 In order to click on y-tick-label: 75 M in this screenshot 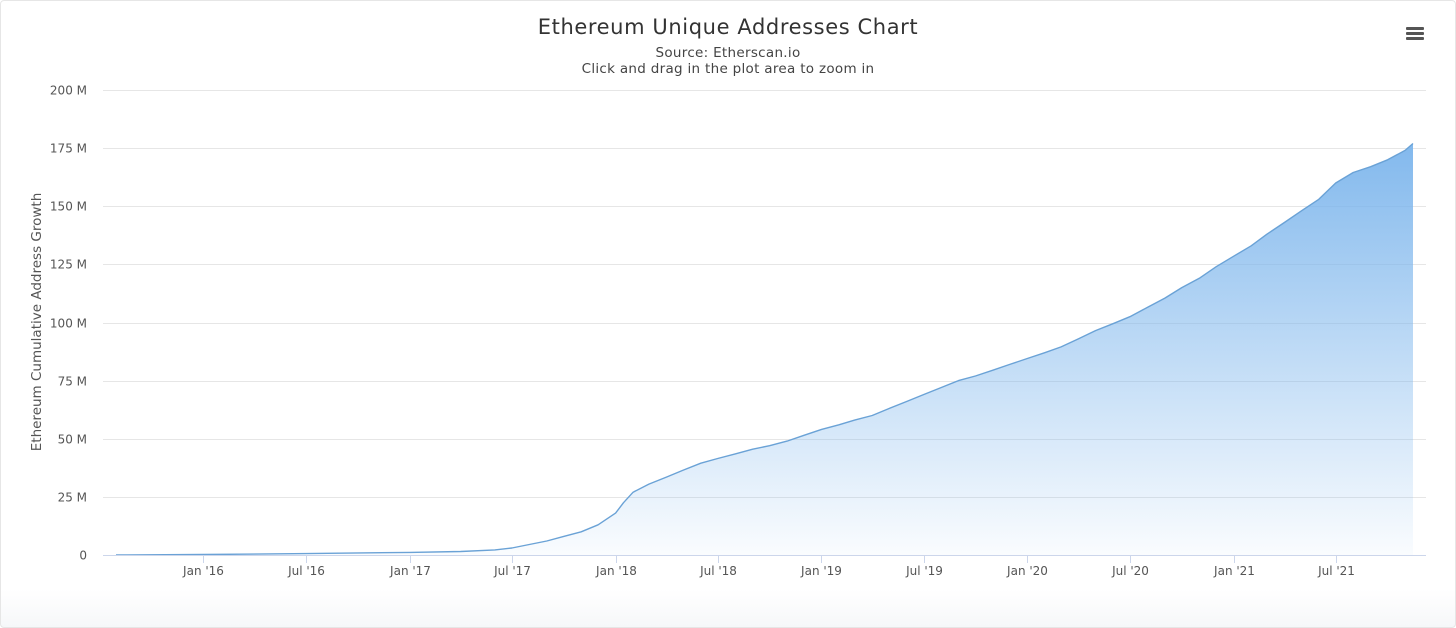, I will do `click(72, 382)`.